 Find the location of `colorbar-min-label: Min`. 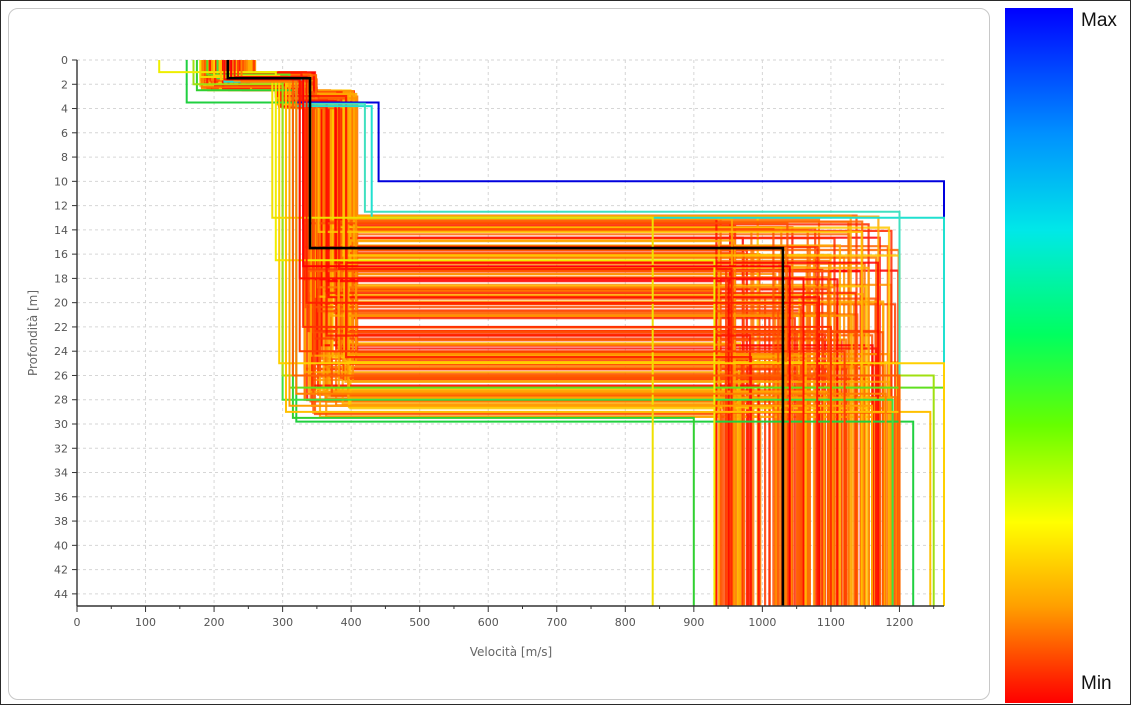

colorbar-min-label: Min is located at coordinates (1096, 683).